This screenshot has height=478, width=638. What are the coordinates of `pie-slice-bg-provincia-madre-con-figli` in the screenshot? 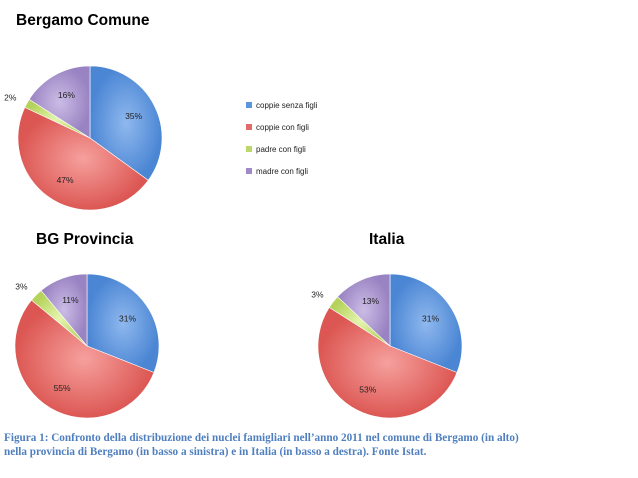 It's located at (64, 310).